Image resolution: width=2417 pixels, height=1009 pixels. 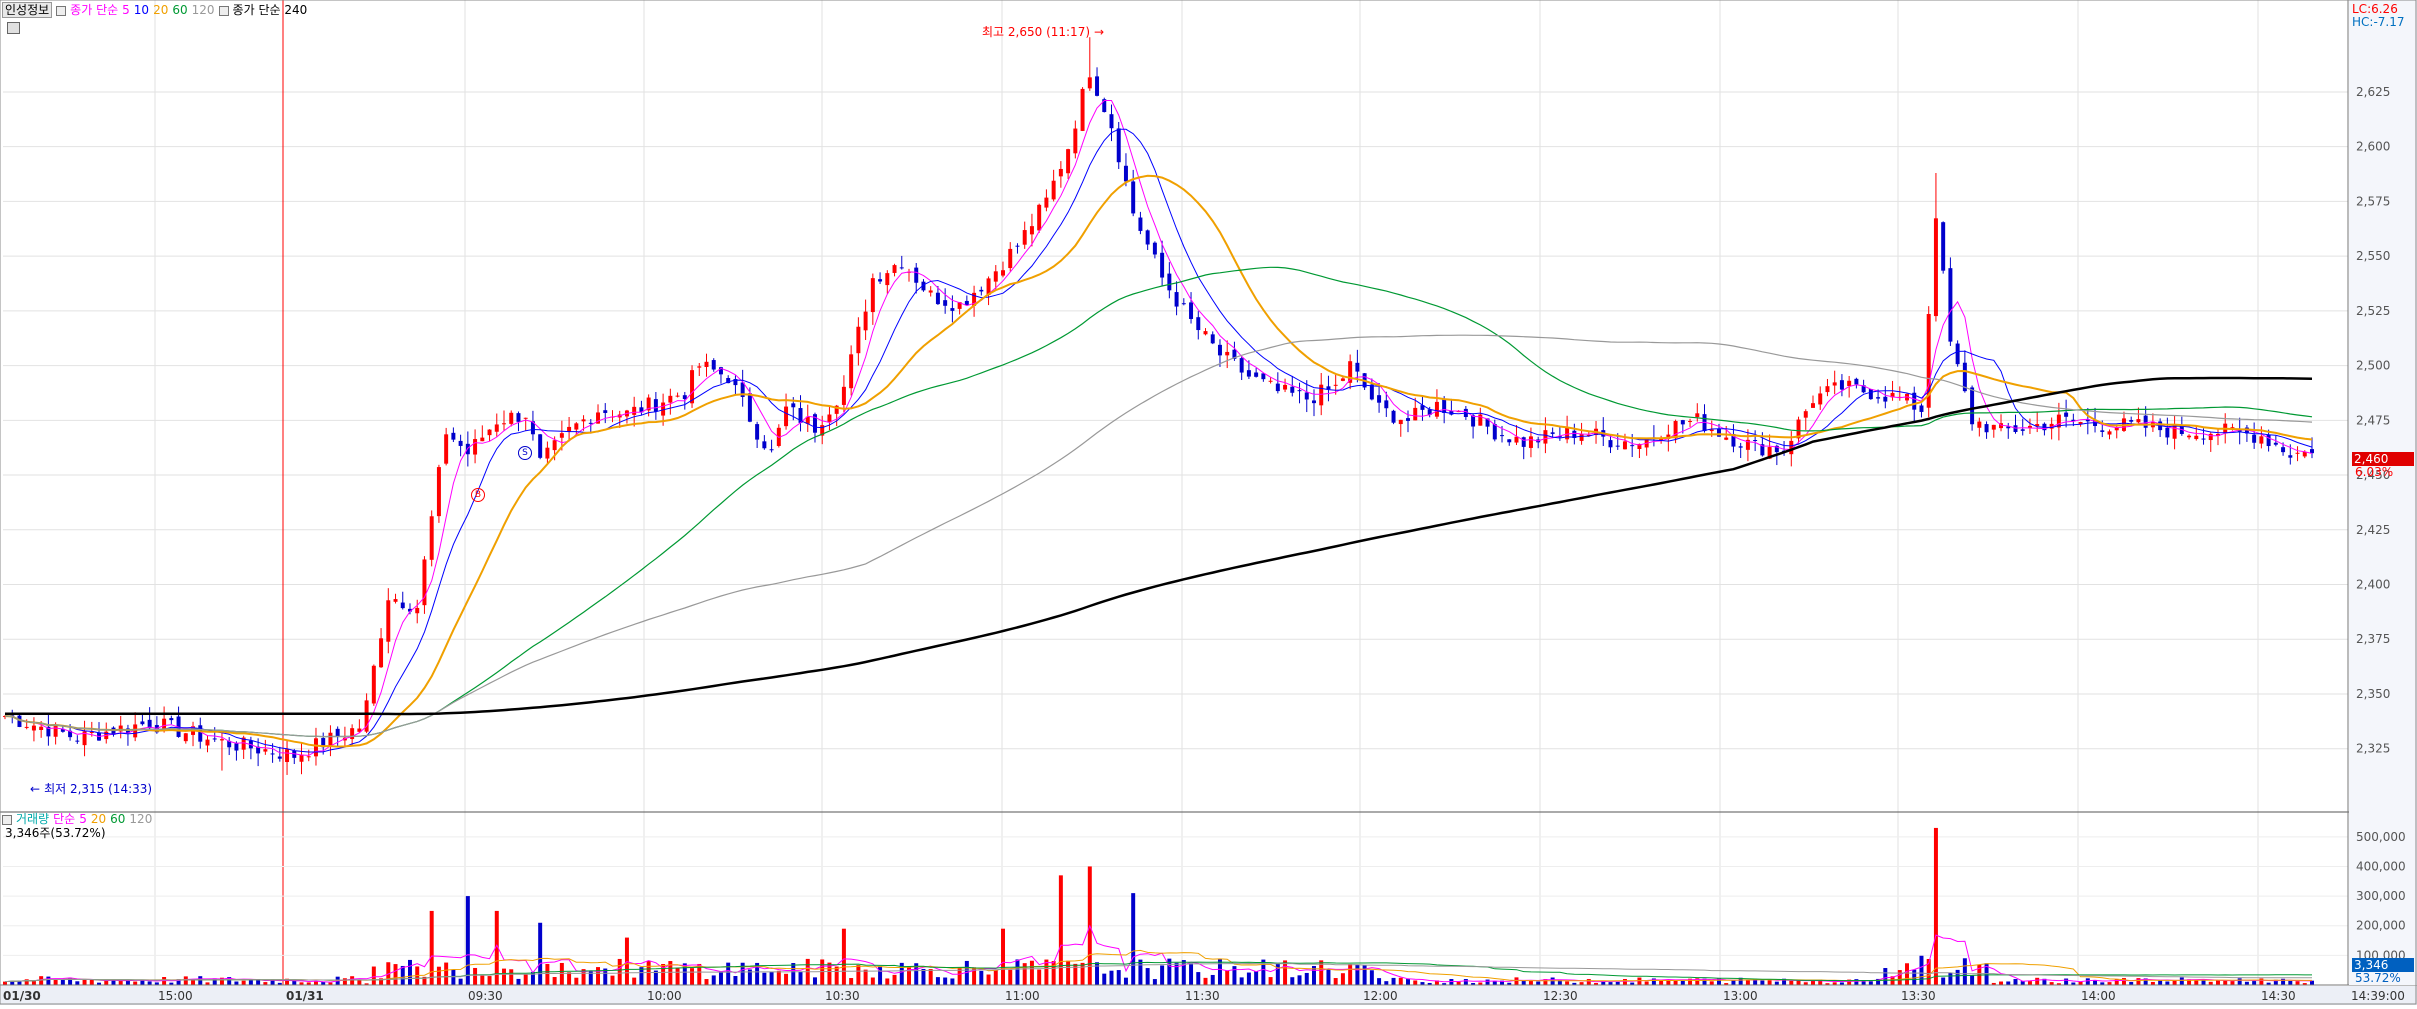 What do you see at coordinates (1740, 996) in the screenshot?
I see `time-tick-label: 13:00` at bounding box center [1740, 996].